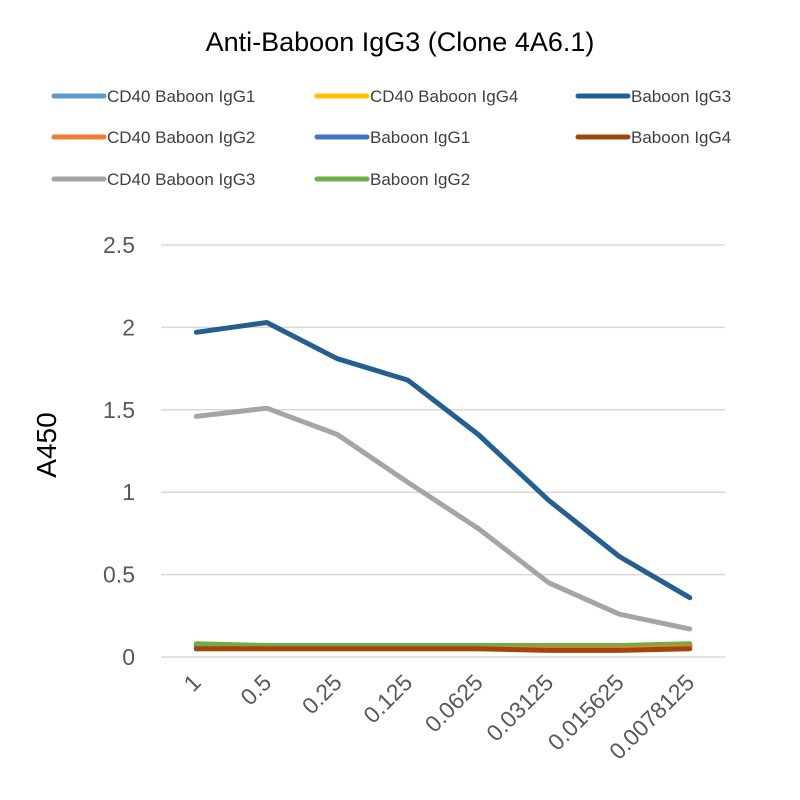 This screenshot has height=800, width=800. What do you see at coordinates (443, 649) in the screenshot?
I see `series-line-baboon-igg4` at bounding box center [443, 649].